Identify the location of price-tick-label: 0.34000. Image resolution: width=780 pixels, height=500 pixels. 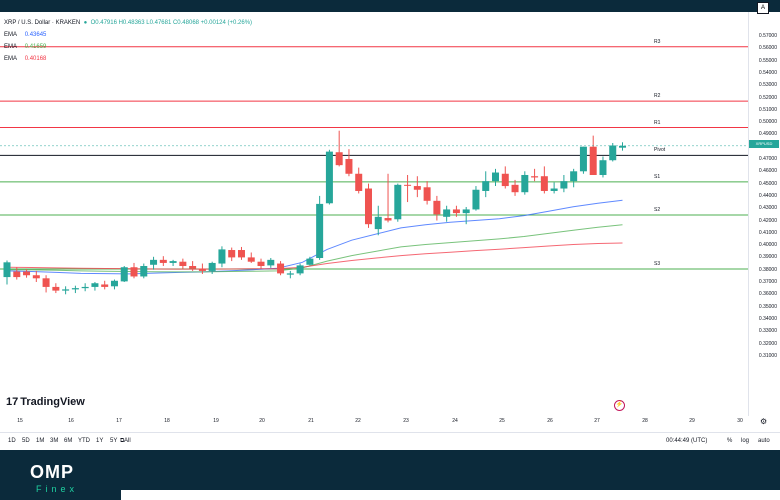
(767, 318).